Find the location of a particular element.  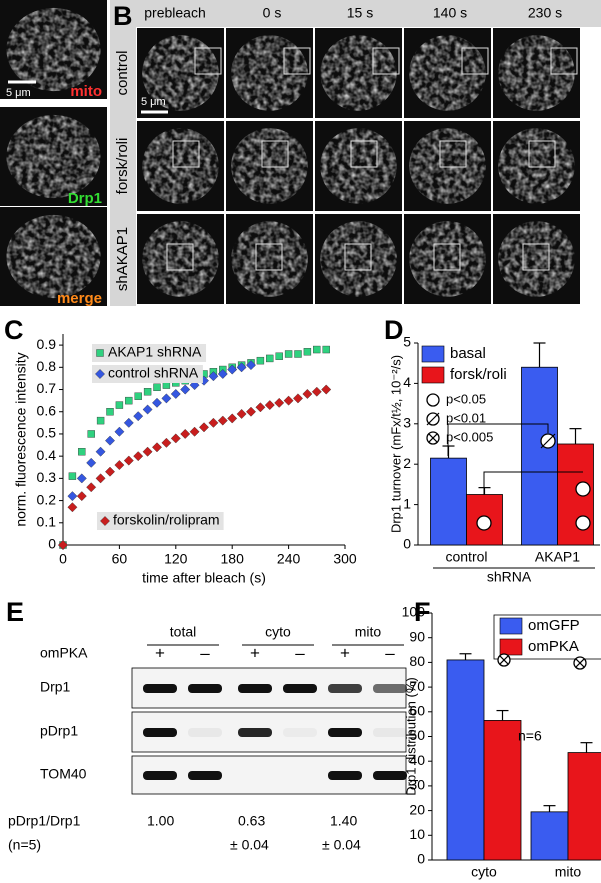

x-tick-label: control is located at coordinates (466, 557).